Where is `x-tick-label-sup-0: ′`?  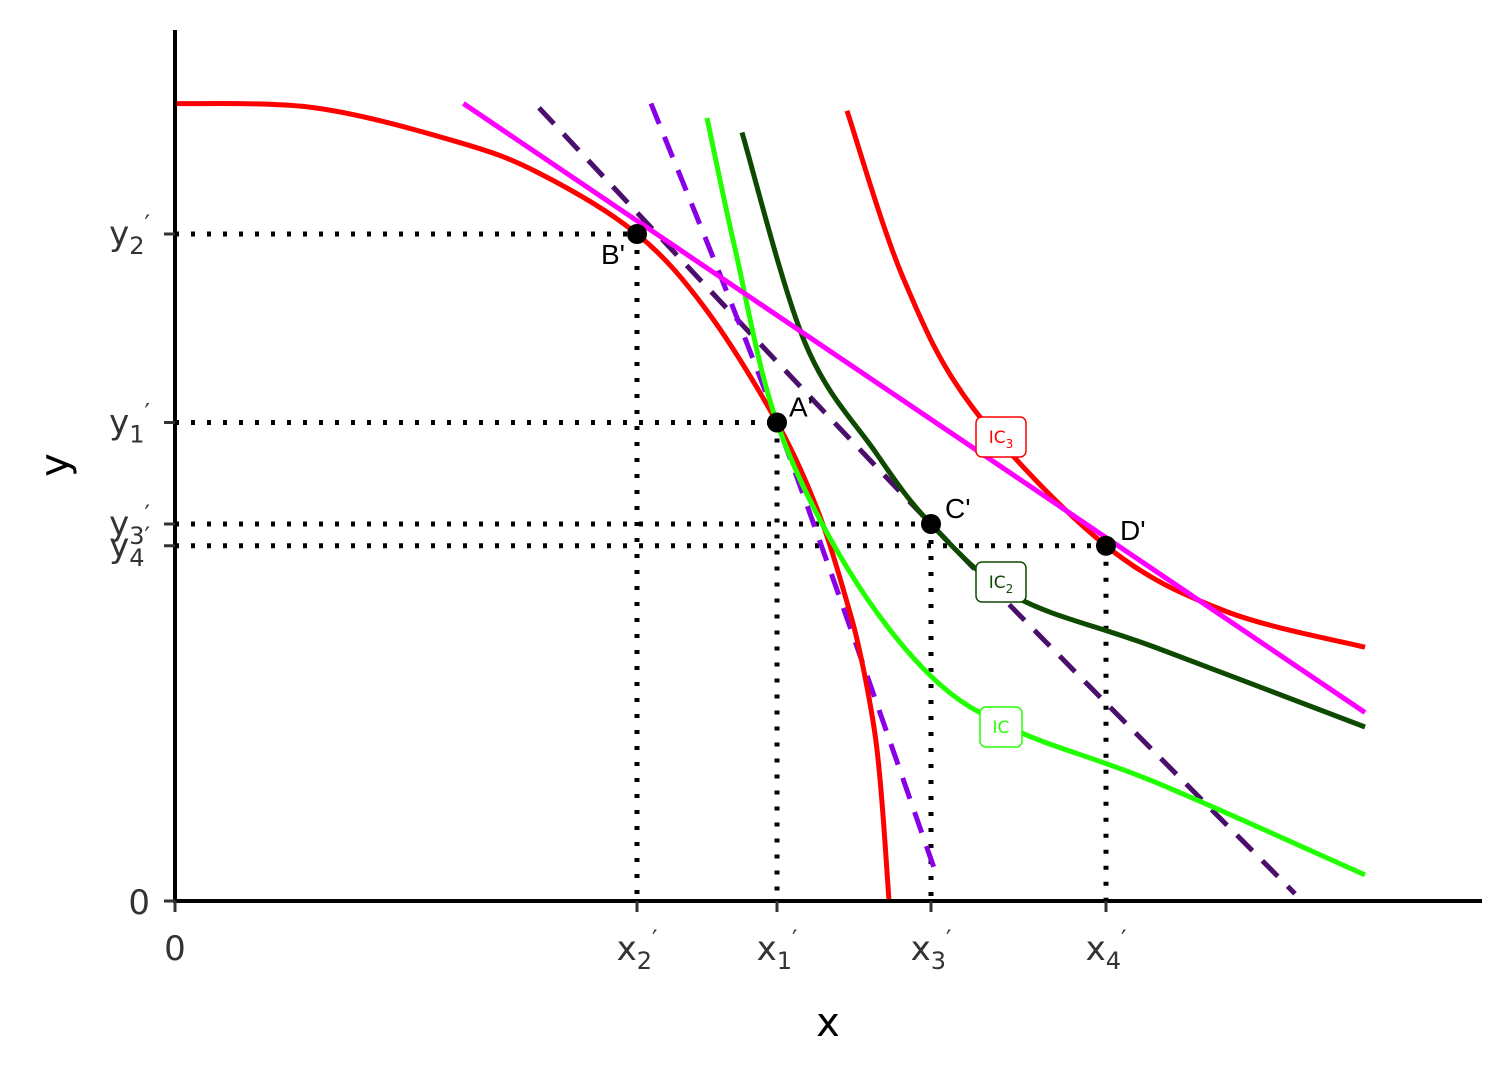 x-tick-label-sup-0: ′ is located at coordinates (654, 939).